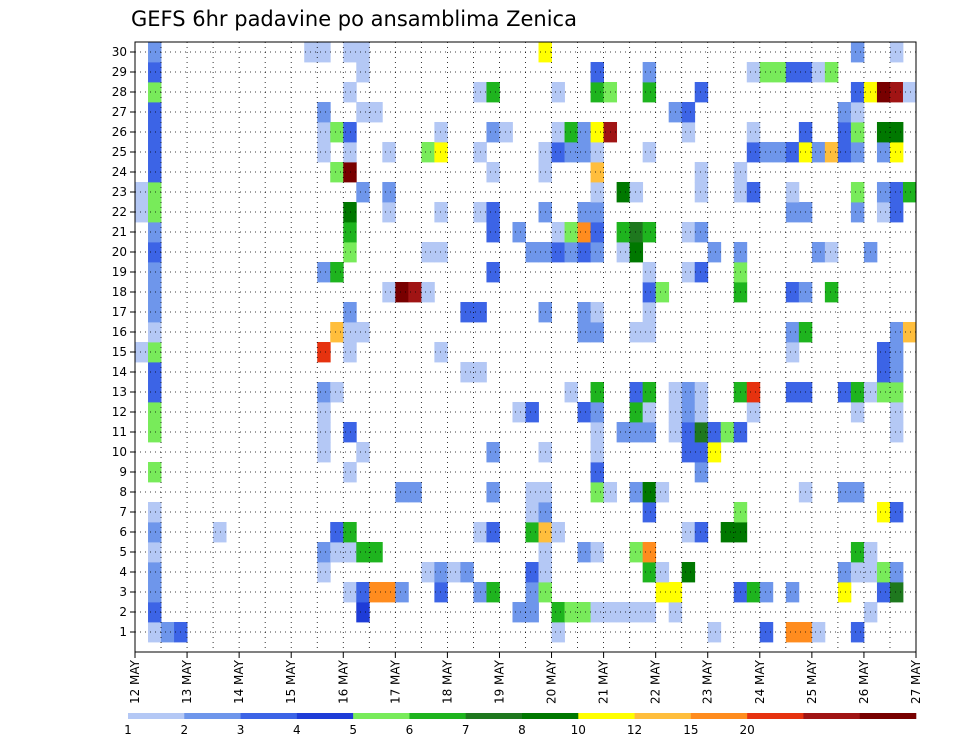  Describe the element at coordinates (291, 681) in the screenshot. I see `x-tick-label: 15 MAY` at that location.